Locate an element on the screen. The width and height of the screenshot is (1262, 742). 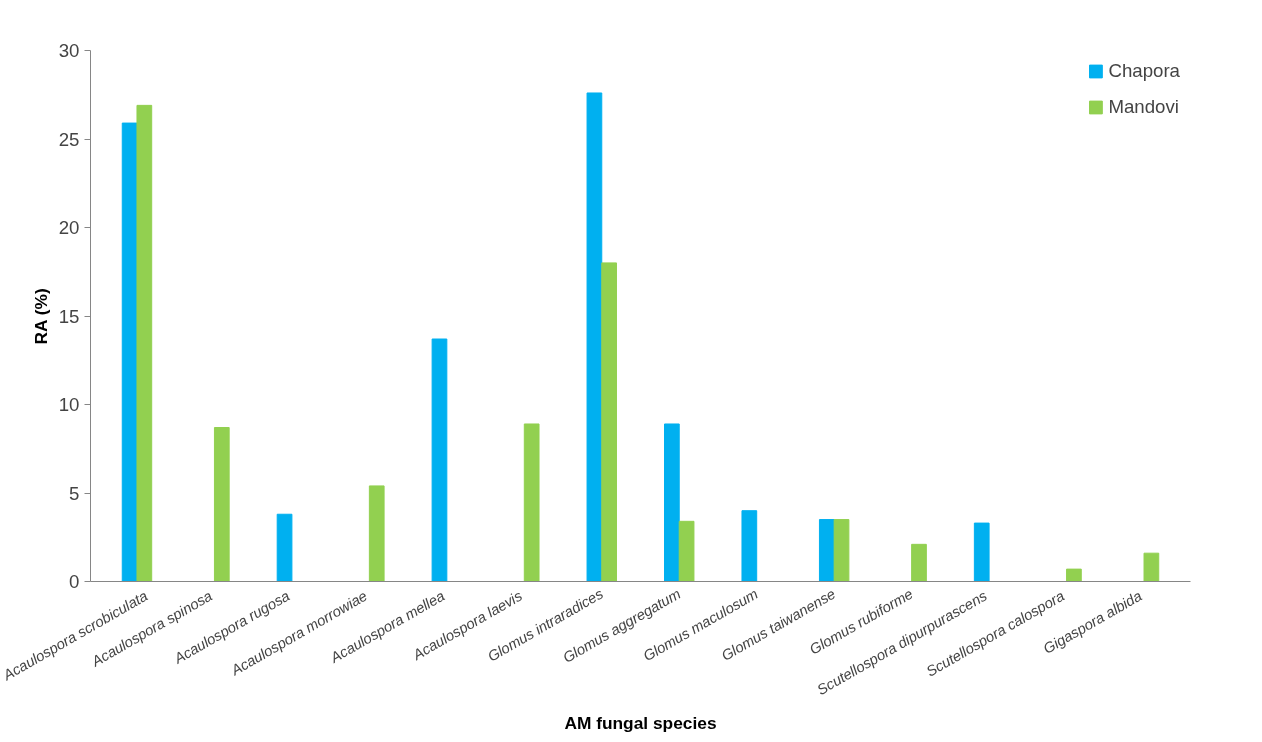
legend-label: Mandovi is located at coordinates (1143, 107).